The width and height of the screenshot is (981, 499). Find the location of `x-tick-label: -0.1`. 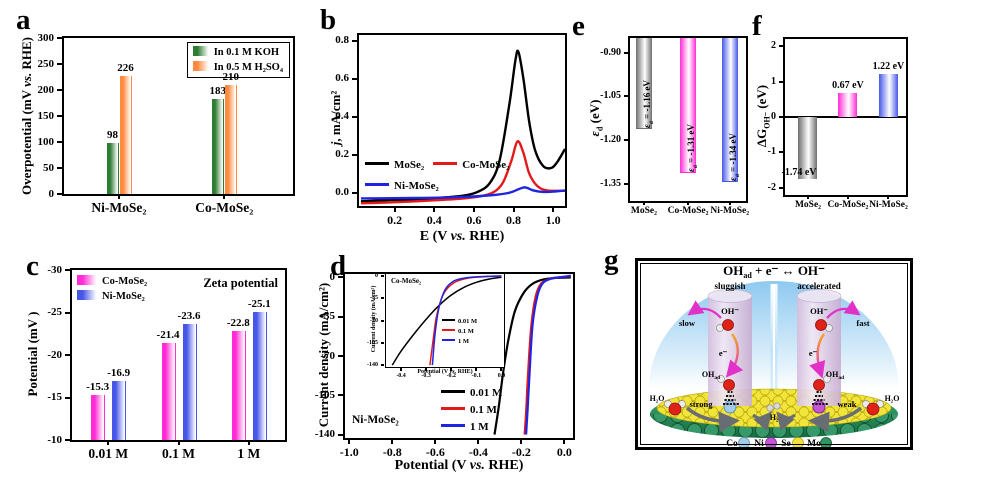

x-tick-label: -0.1 is located at coordinates (476, 376).